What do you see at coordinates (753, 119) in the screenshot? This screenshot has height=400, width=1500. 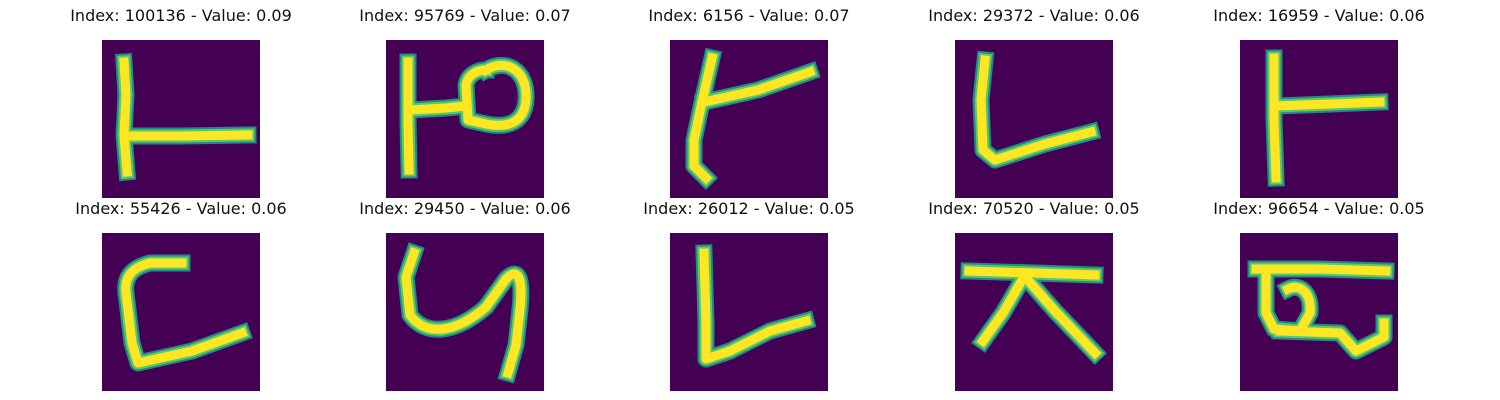 I see `glyph-3-strokes` at bounding box center [753, 119].